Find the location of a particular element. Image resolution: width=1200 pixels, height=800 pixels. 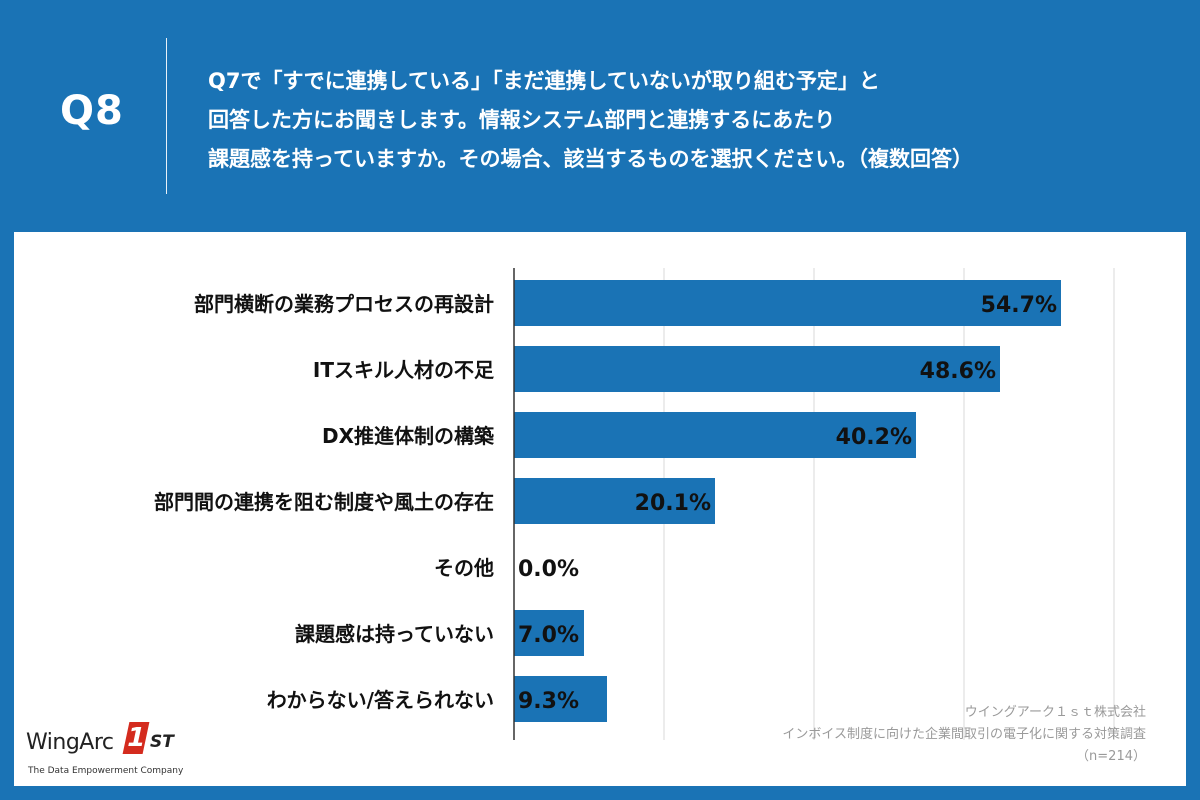

logo-st: ST is located at coordinates (162, 742).